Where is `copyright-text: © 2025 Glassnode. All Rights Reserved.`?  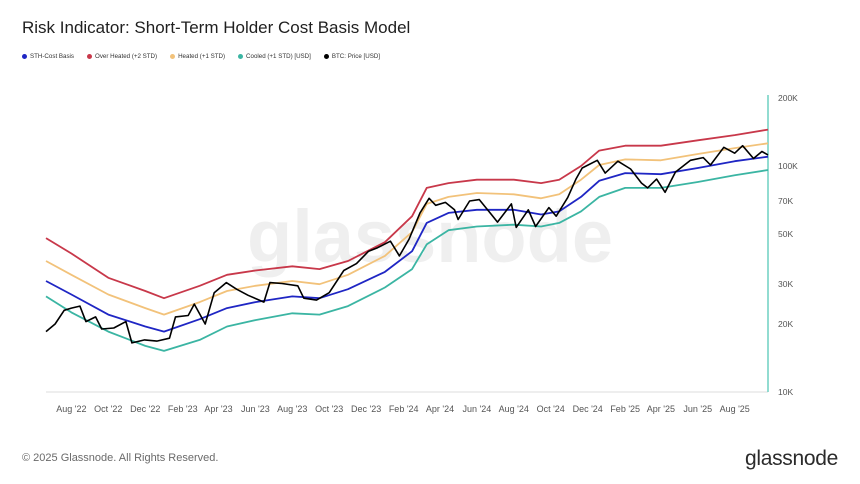
copyright-text: © 2025 Glassnode. All Rights Reserved. is located at coordinates (120, 458).